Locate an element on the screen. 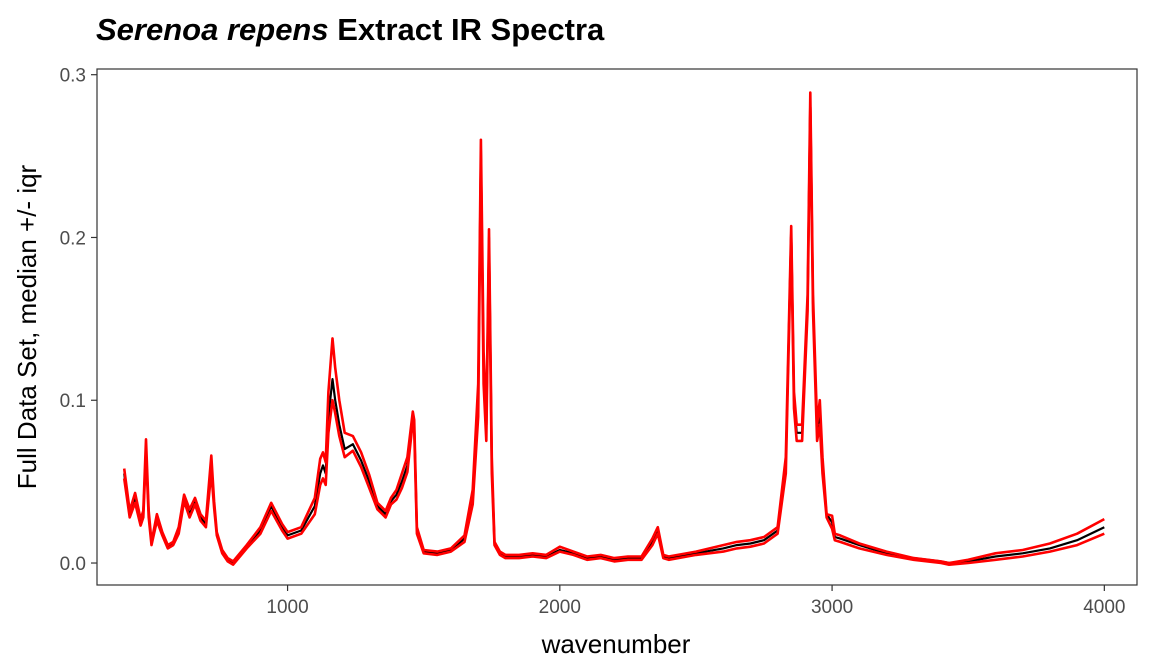  x-axis-title: wavenumber is located at coordinates (616, 644).